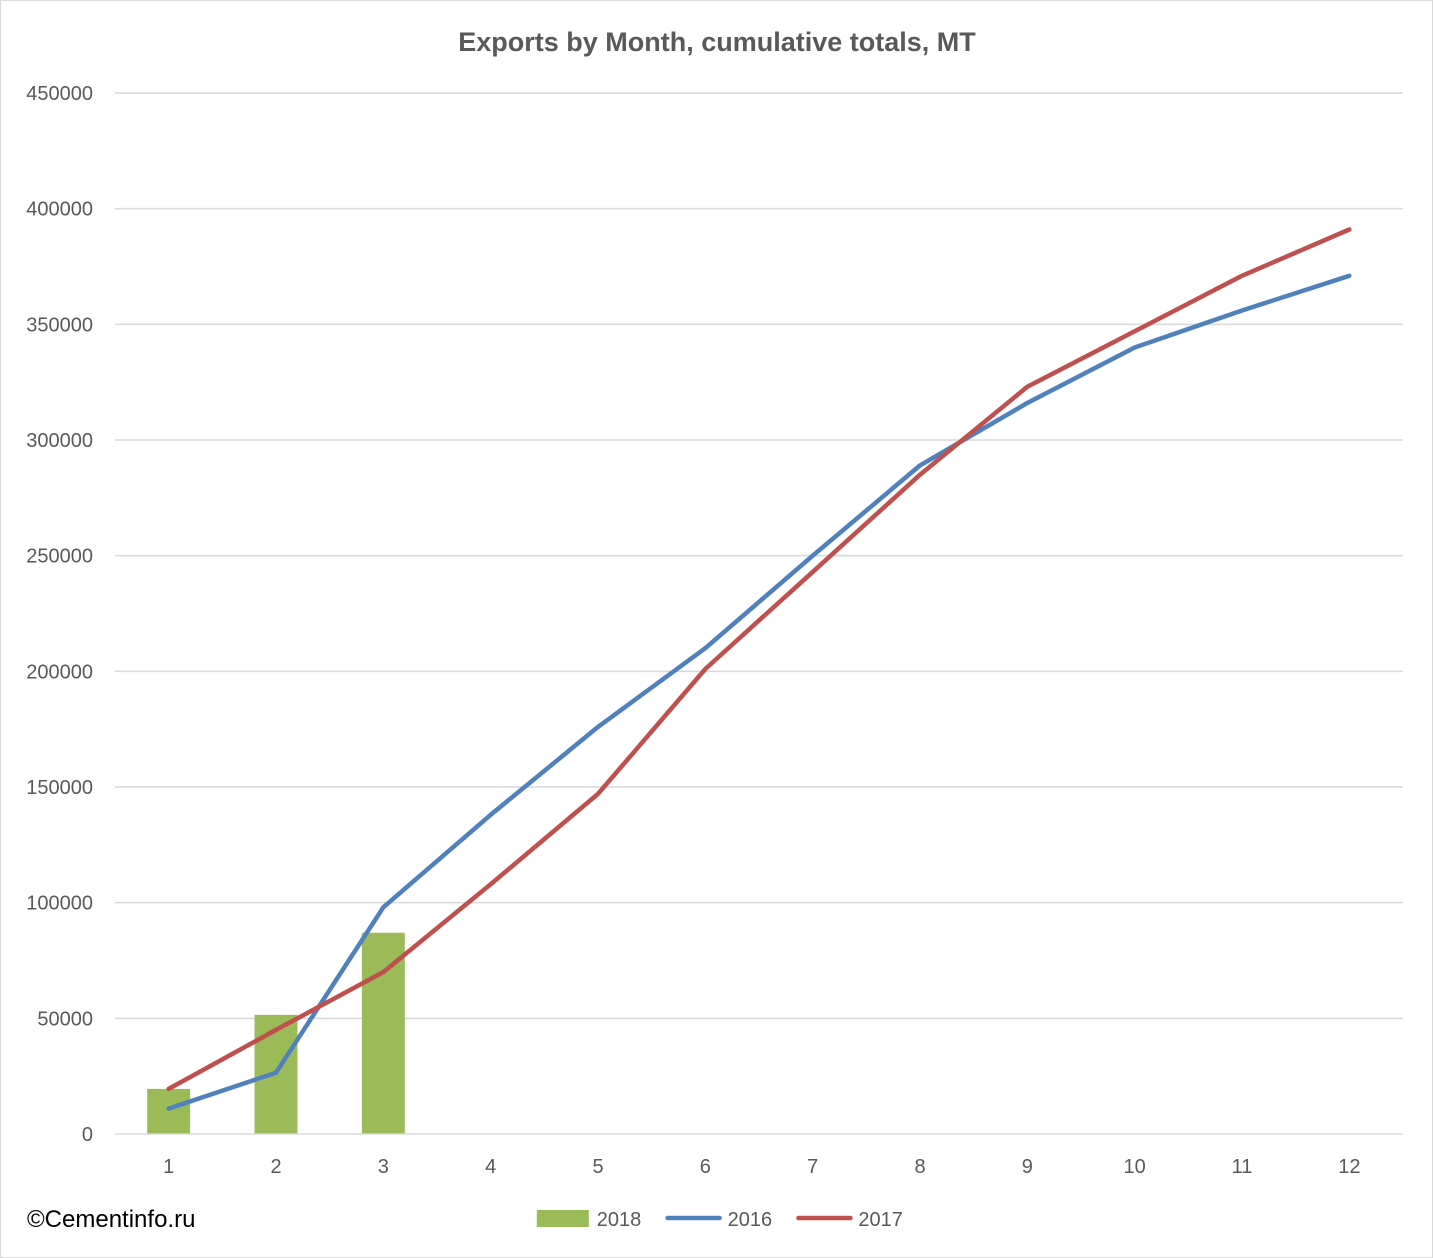  I want to click on watermark-text: ©Cementinfo.ru, so click(111, 1219).